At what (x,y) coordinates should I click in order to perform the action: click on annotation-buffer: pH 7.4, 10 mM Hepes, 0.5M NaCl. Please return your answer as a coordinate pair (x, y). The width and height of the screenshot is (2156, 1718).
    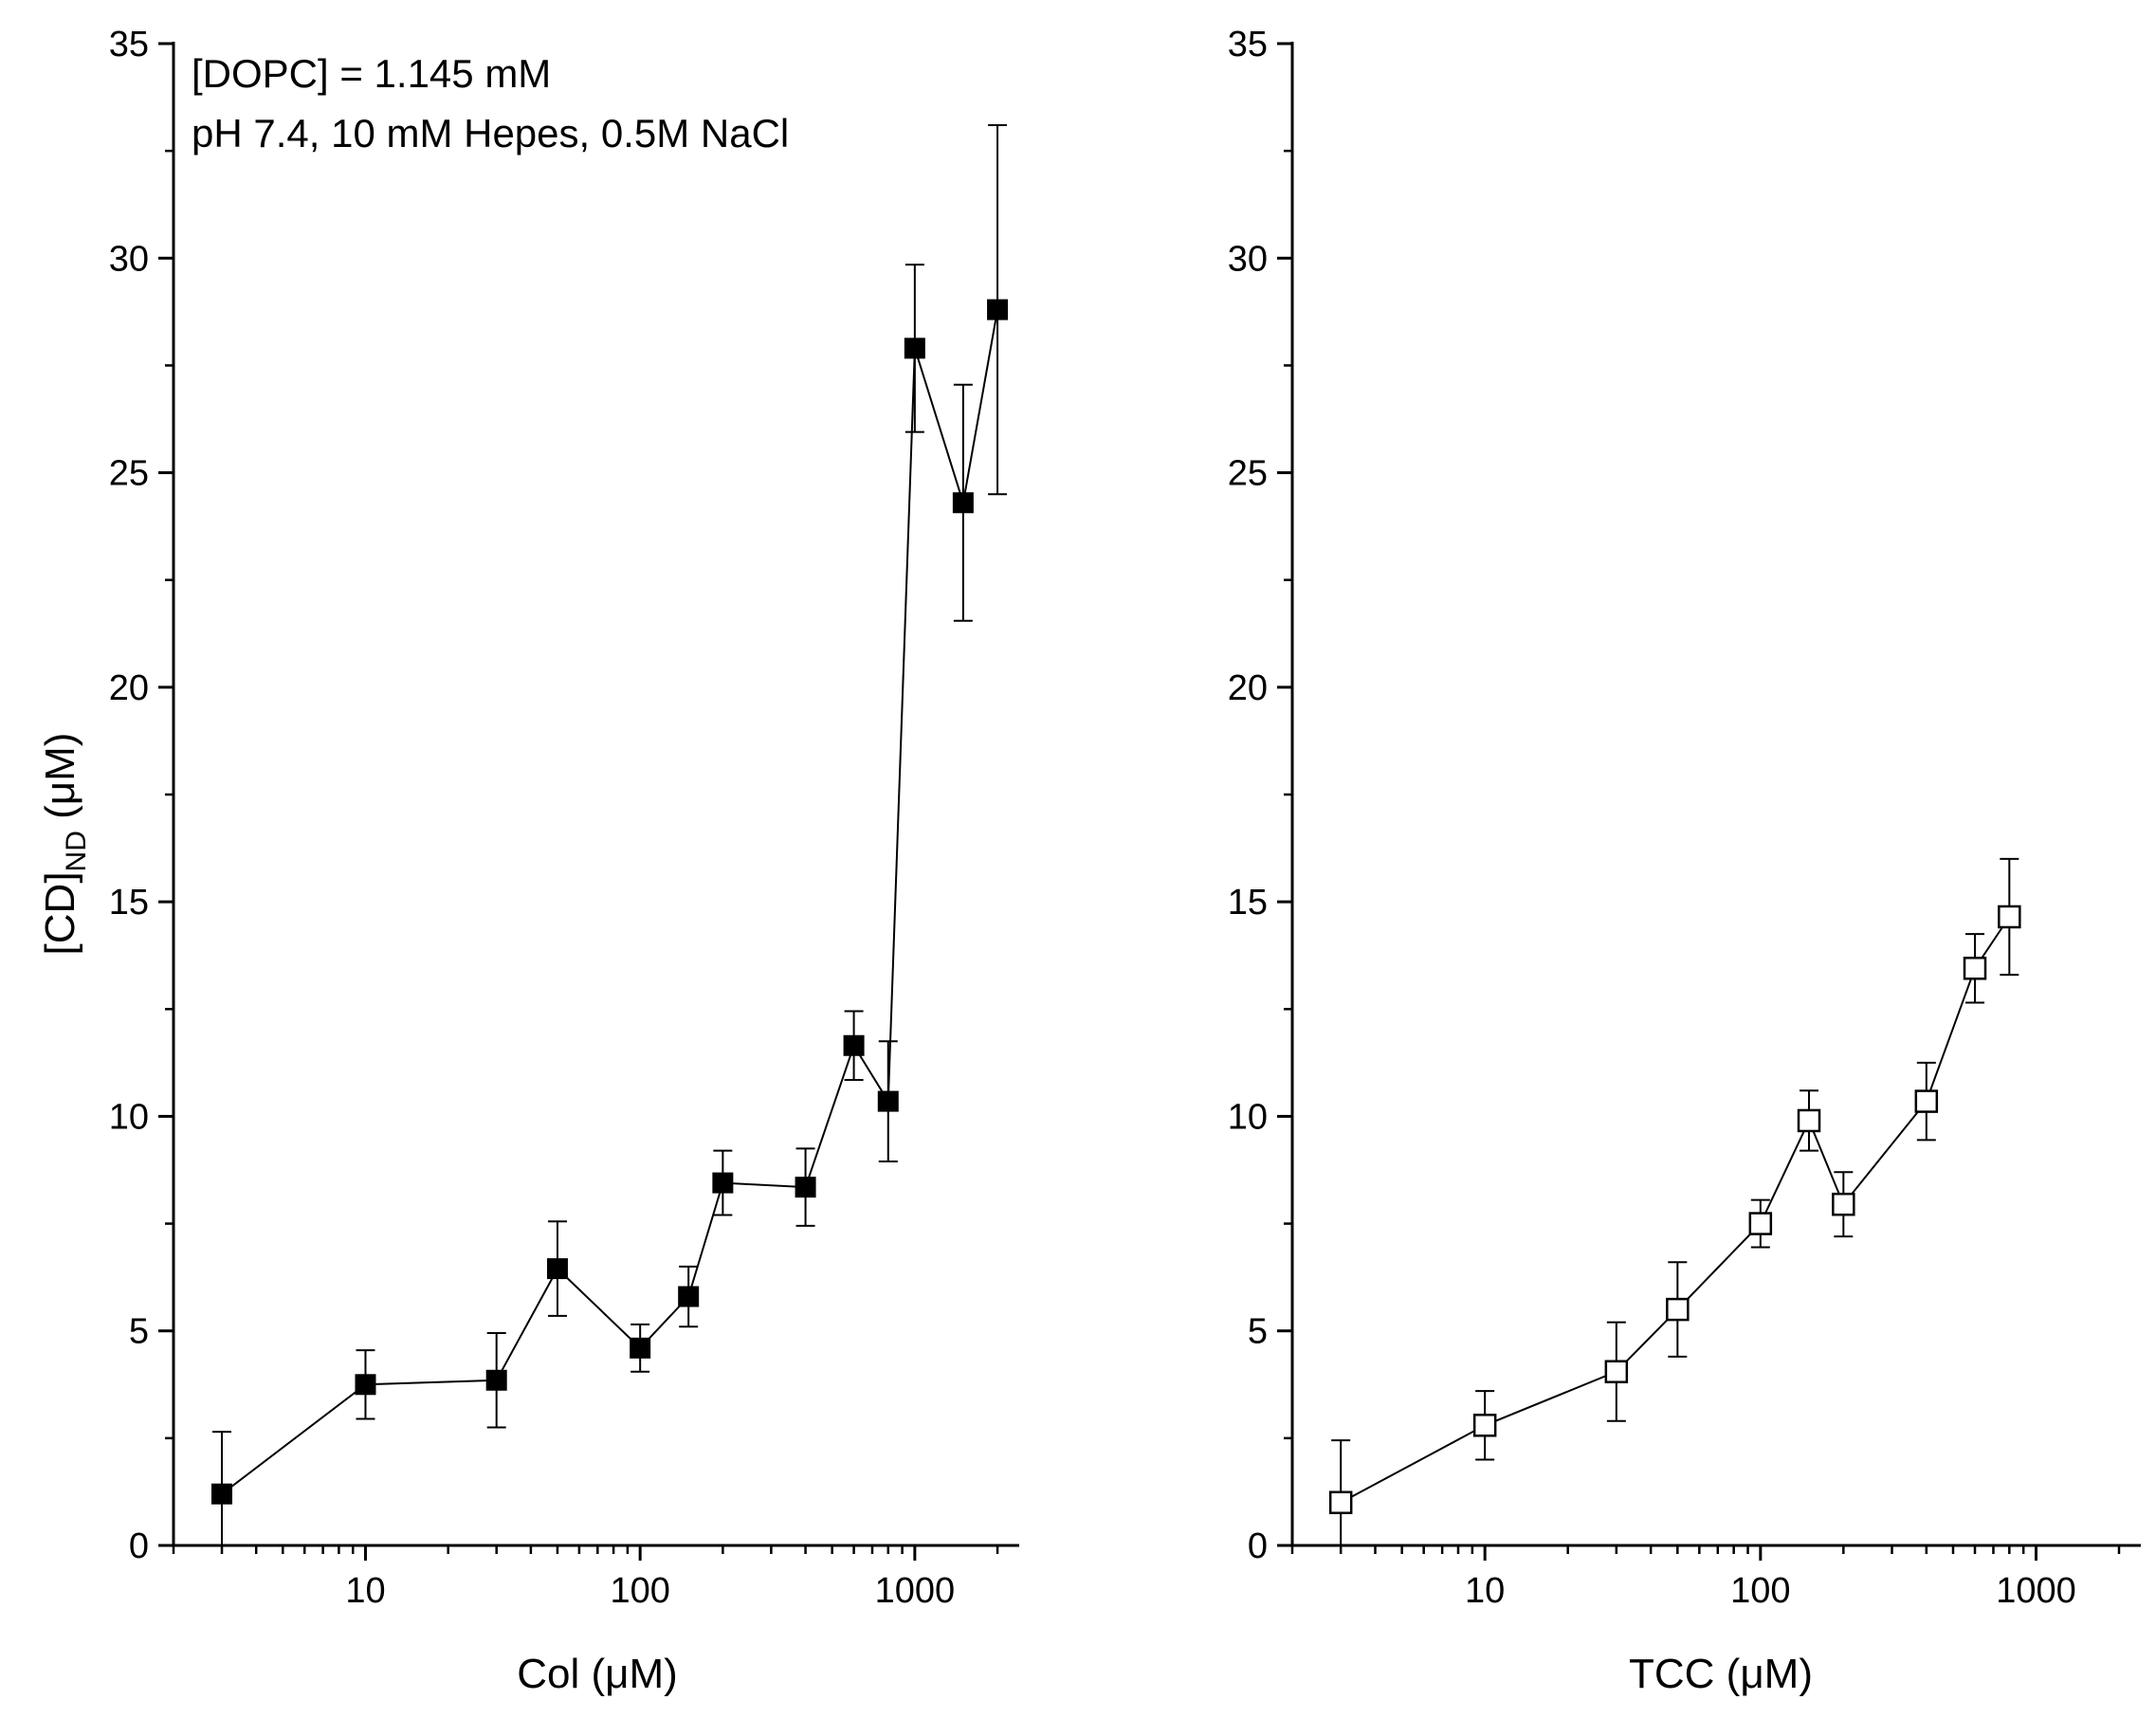
    Looking at the image, I should click on (490, 133).